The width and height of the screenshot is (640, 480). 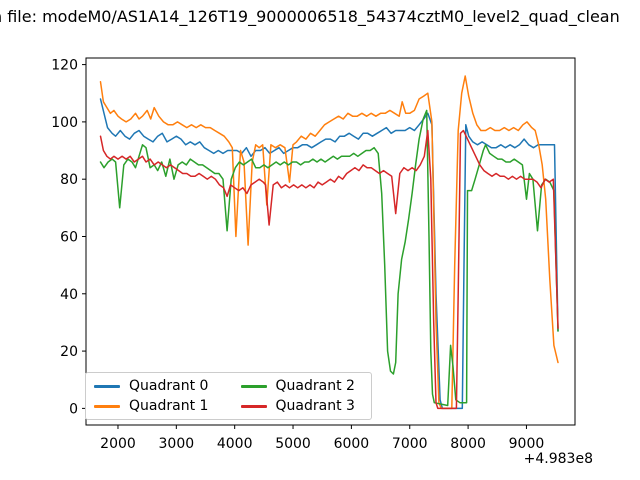 I want to click on y-tick-label: 60, so click(x=69, y=237).